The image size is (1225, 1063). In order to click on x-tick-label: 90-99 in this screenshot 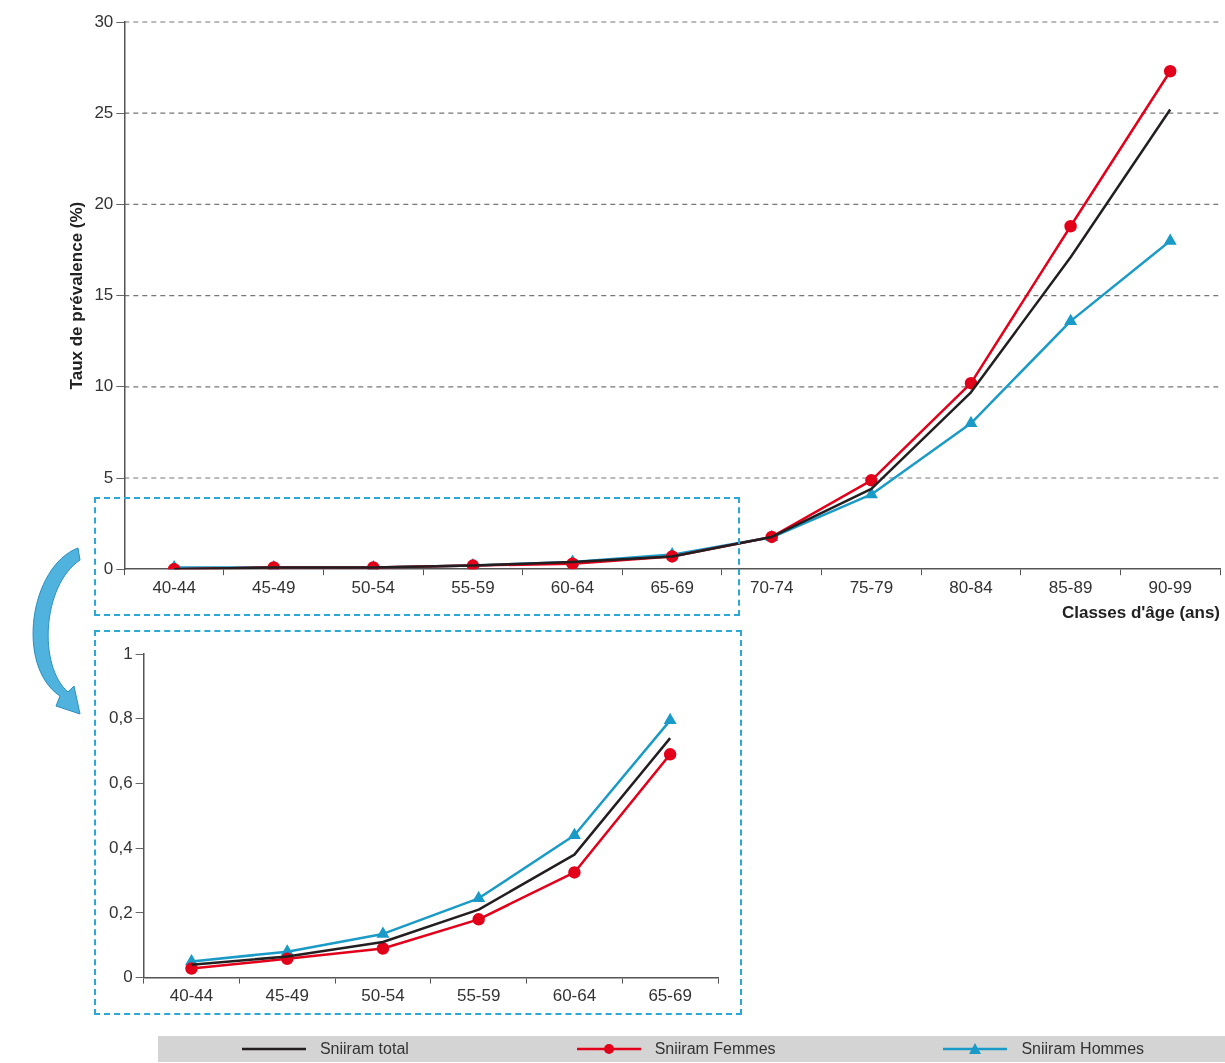, I will do `click(1170, 588)`.